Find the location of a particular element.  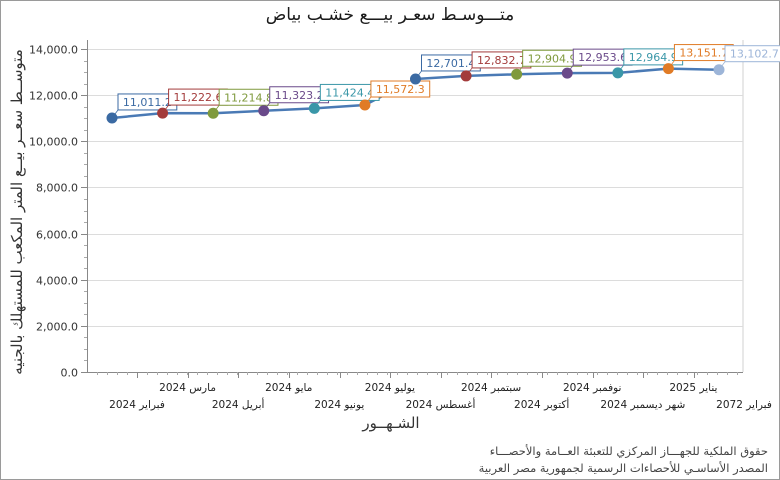

chart-title: متـــوسـط سعـر بيـــع خشـب بياض is located at coordinates (390, 15).